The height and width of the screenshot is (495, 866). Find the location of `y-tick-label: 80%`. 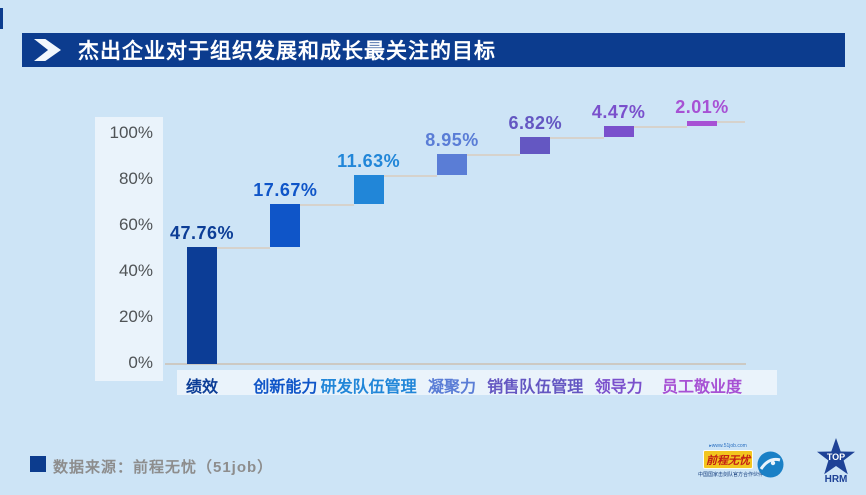

y-tick-label: 80% is located at coordinates (135, 178).